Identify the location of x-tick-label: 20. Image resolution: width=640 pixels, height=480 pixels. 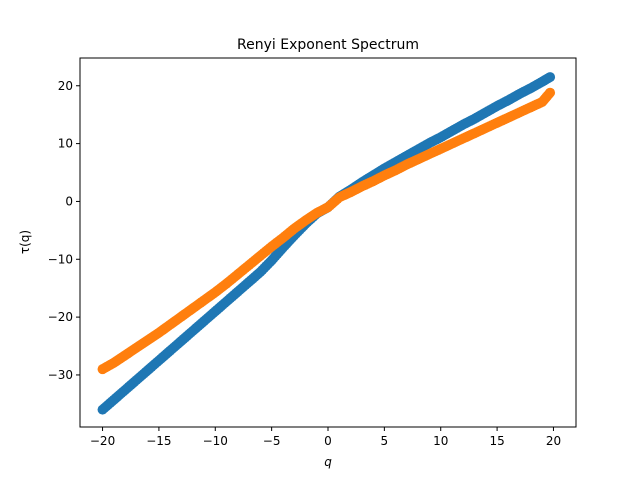
(553, 441).